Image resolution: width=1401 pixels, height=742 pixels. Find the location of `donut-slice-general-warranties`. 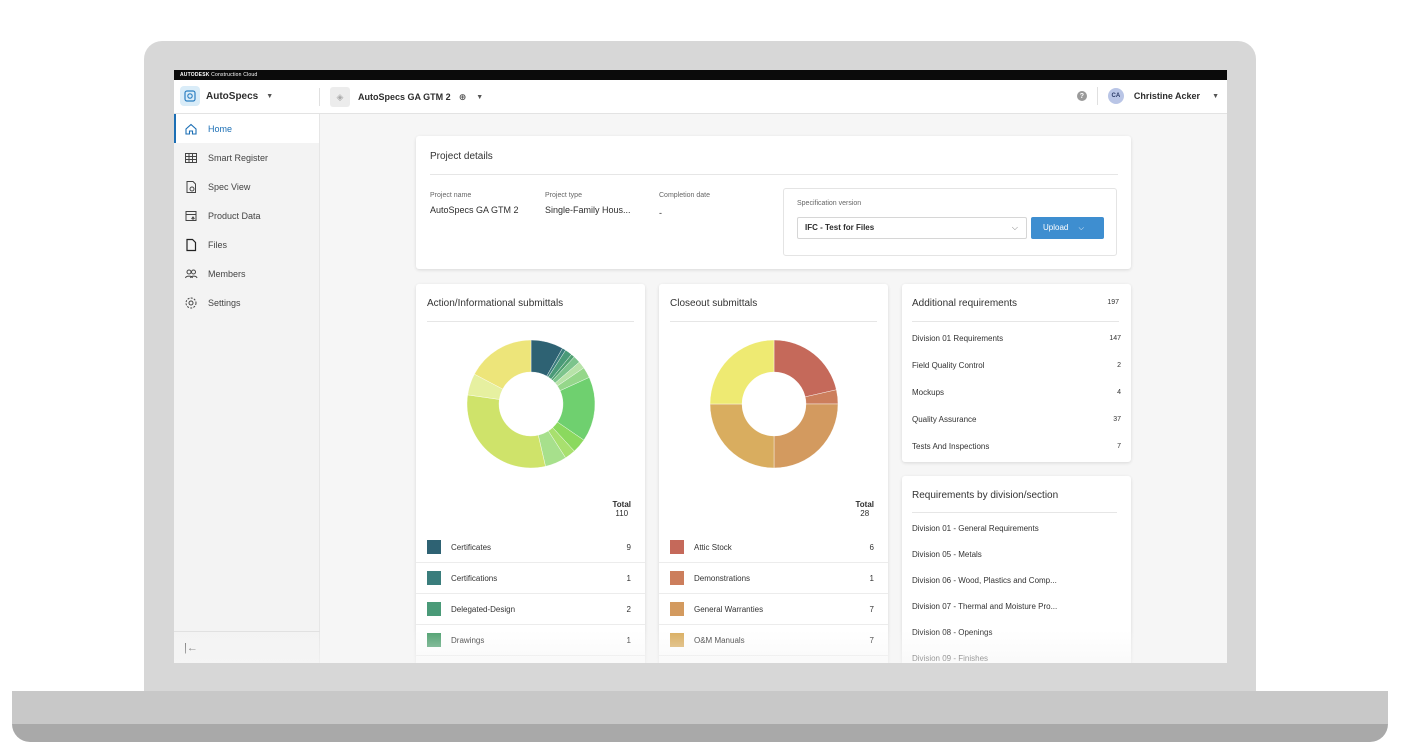

donut-slice-general-warranties is located at coordinates (806, 436).